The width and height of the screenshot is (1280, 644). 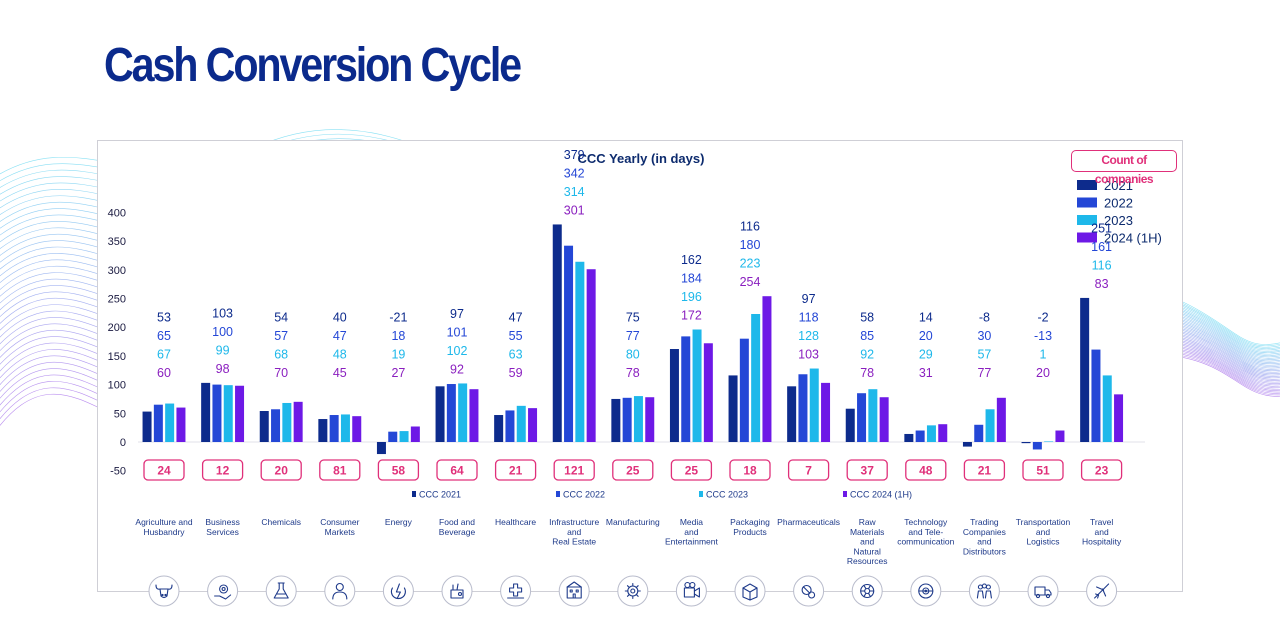 I want to click on data-label: 55, so click(x=516, y=336).